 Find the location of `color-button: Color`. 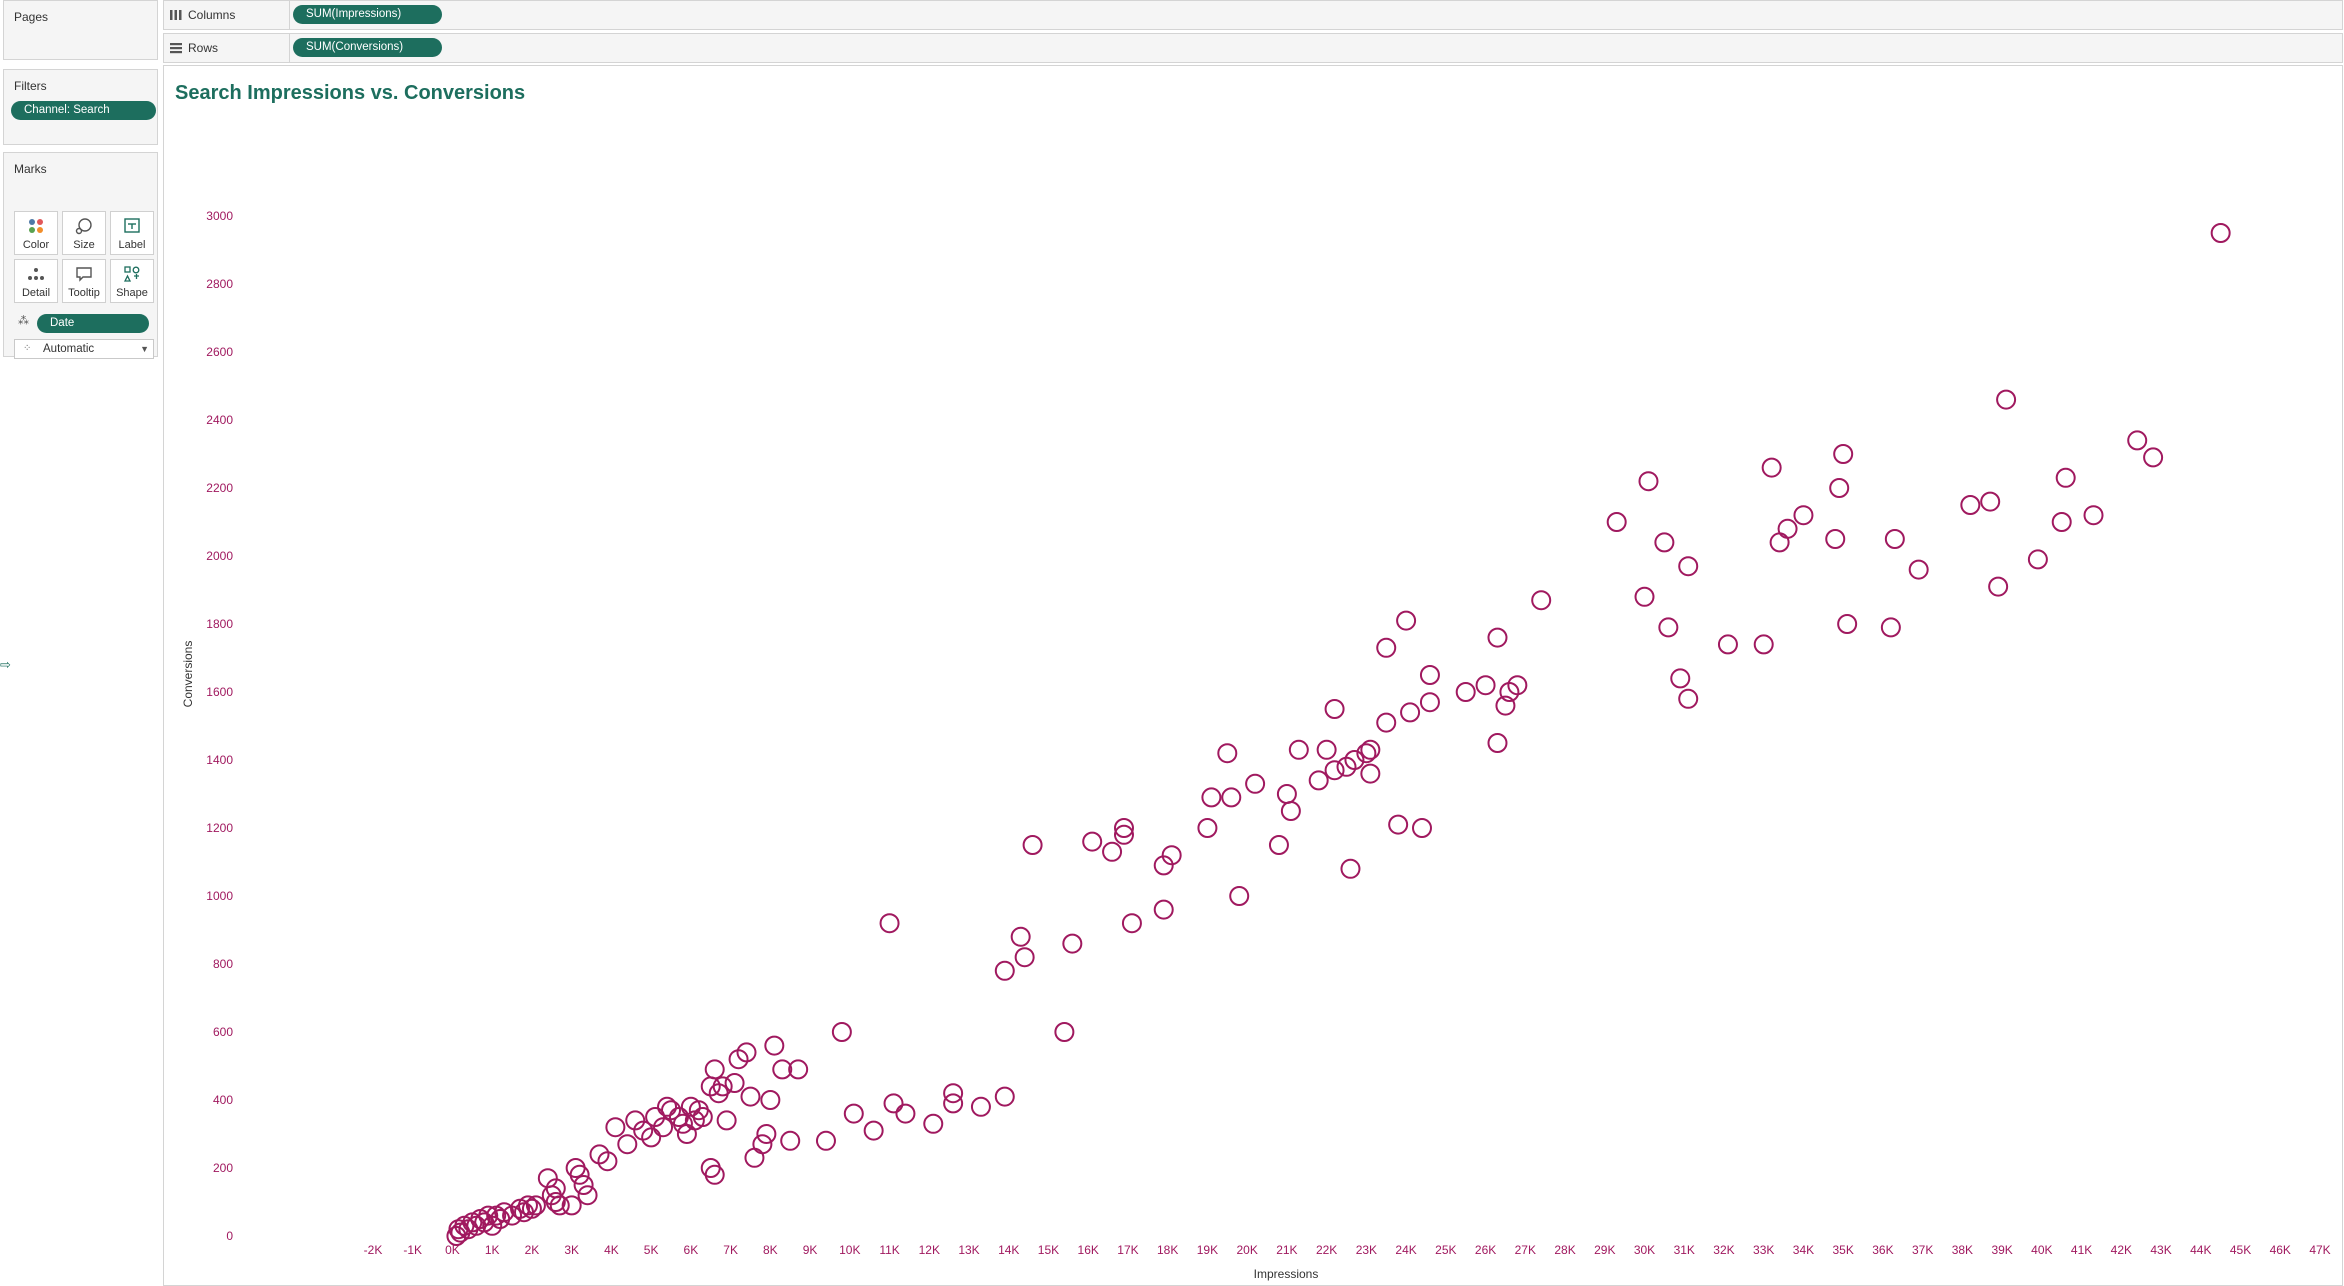

color-button: Color is located at coordinates (36, 233).